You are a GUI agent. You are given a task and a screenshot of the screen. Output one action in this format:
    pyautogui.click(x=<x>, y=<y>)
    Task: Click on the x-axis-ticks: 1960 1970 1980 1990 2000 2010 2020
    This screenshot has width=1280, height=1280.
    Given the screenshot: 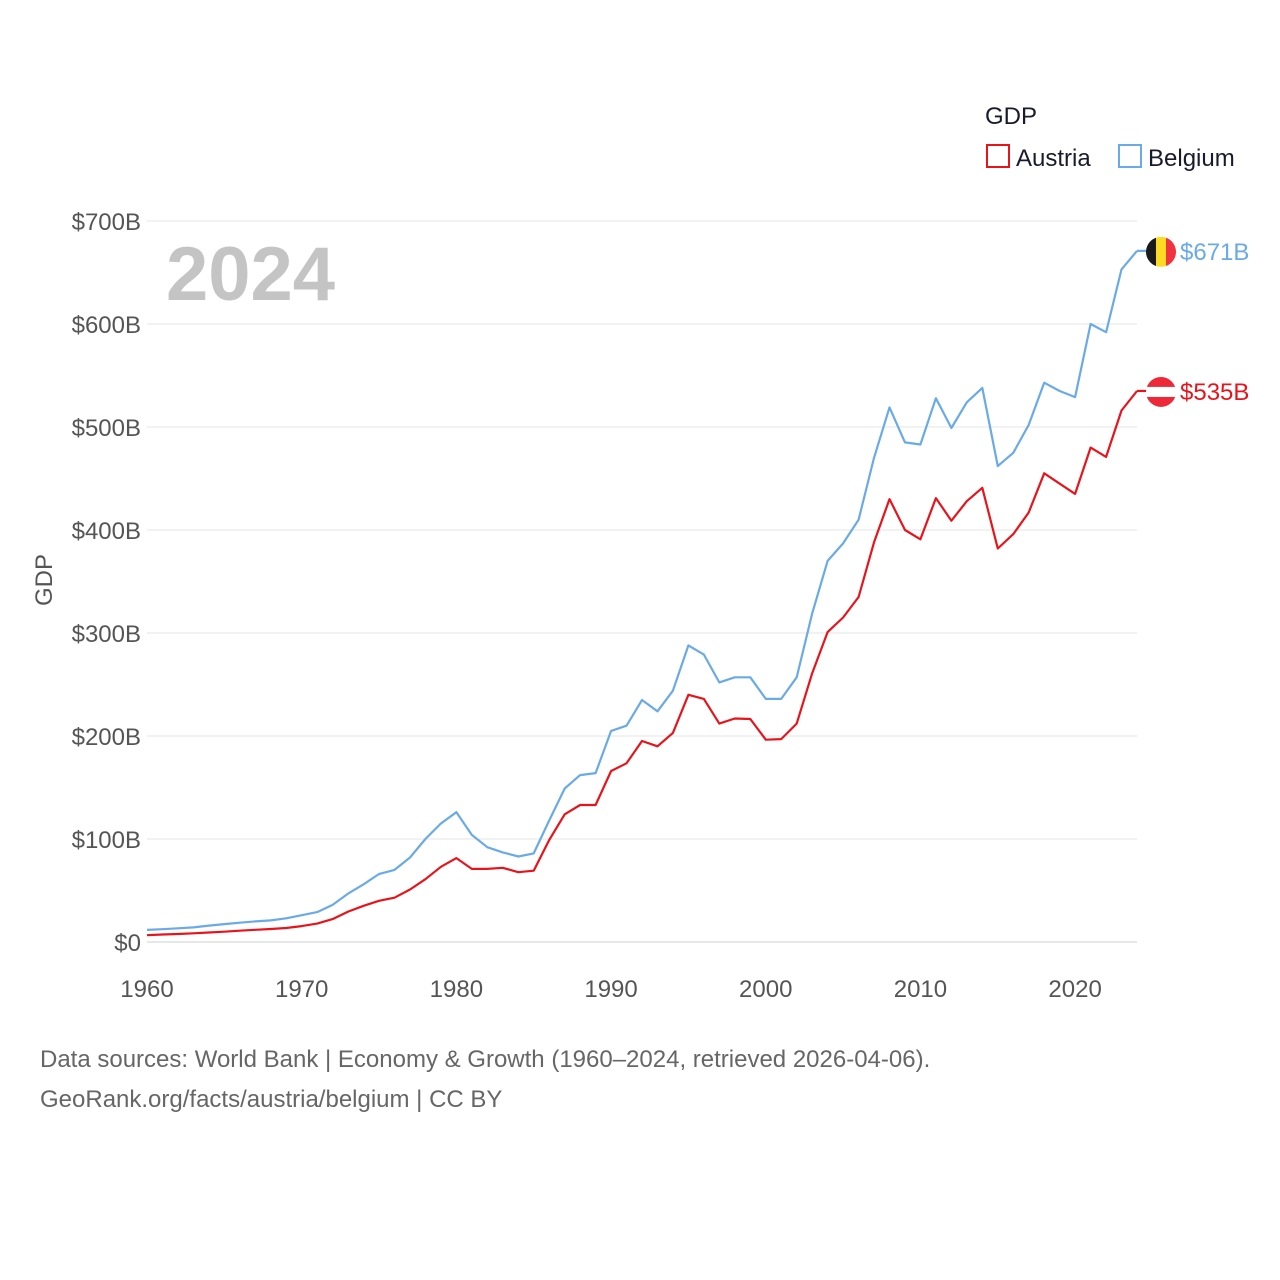 What is the action you would take?
    pyautogui.click(x=611, y=989)
    